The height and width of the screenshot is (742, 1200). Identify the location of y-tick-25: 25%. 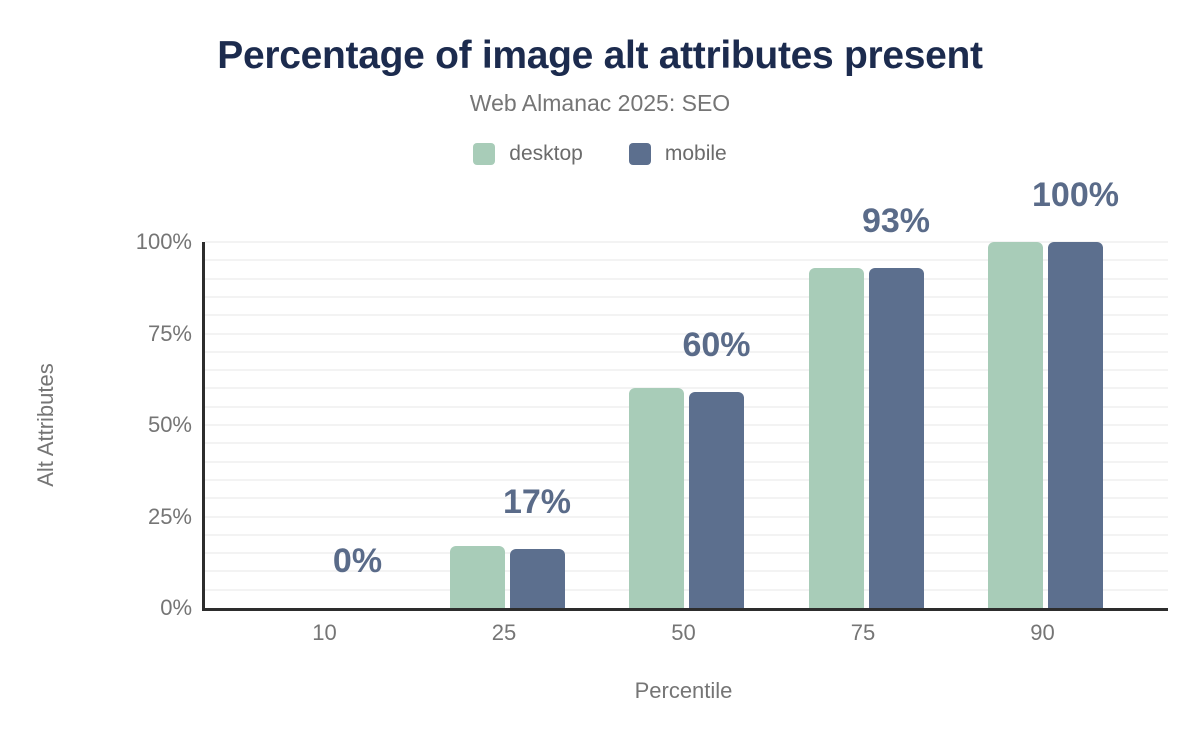
(169, 516).